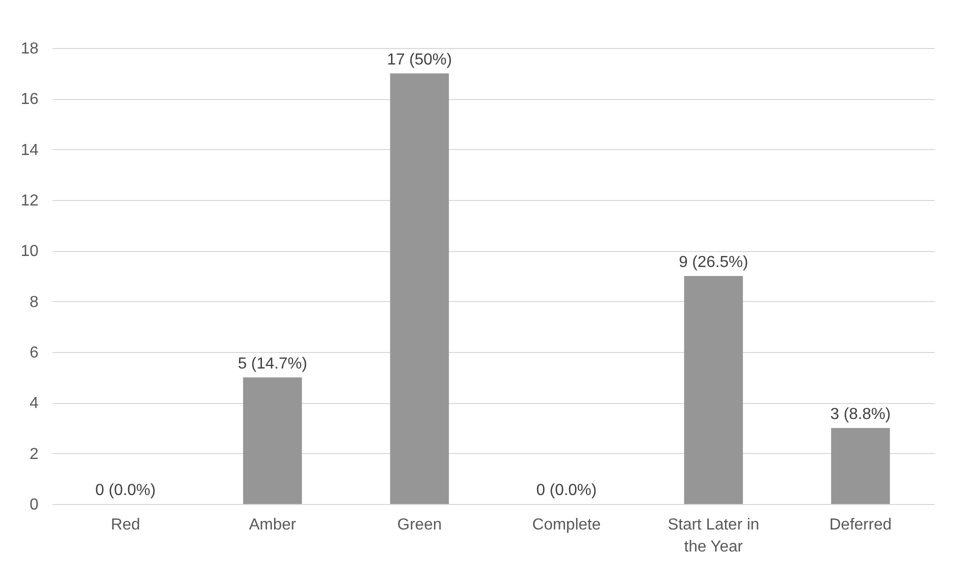 The width and height of the screenshot is (953, 581). I want to click on y-tick-label: 10, so click(29, 251).